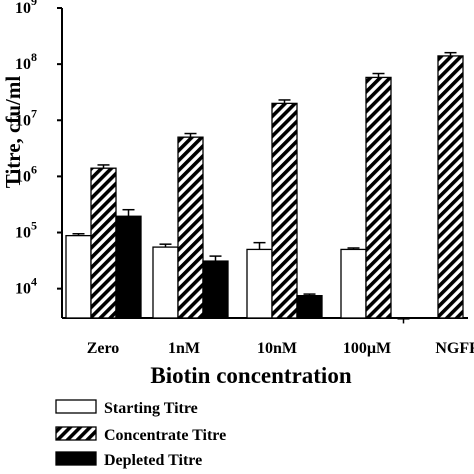 The height and width of the screenshot is (474, 474). I want to click on x-tick-label-2: 10nM, so click(277, 348).